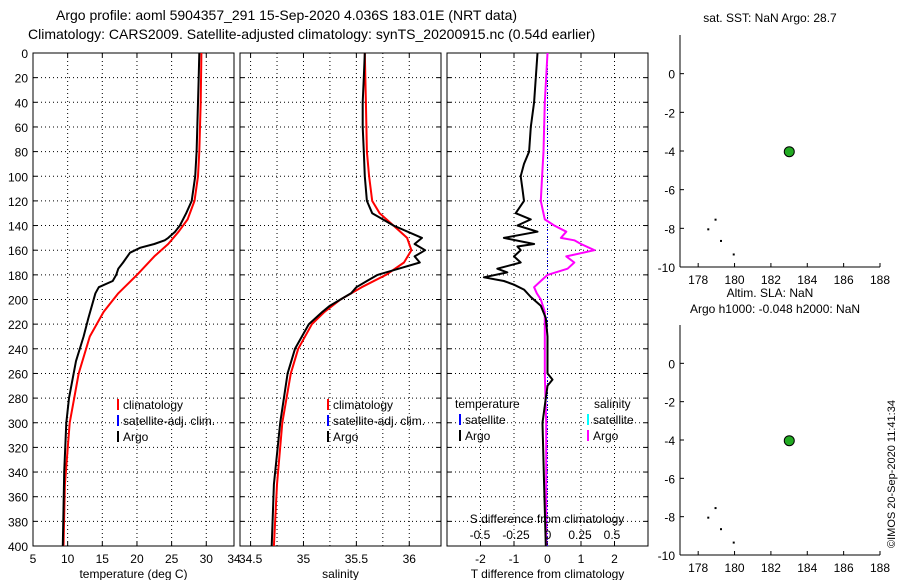  Describe the element at coordinates (613, 420) in the screenshot. I see `legend-s-satellite-label: satellite` at that location.